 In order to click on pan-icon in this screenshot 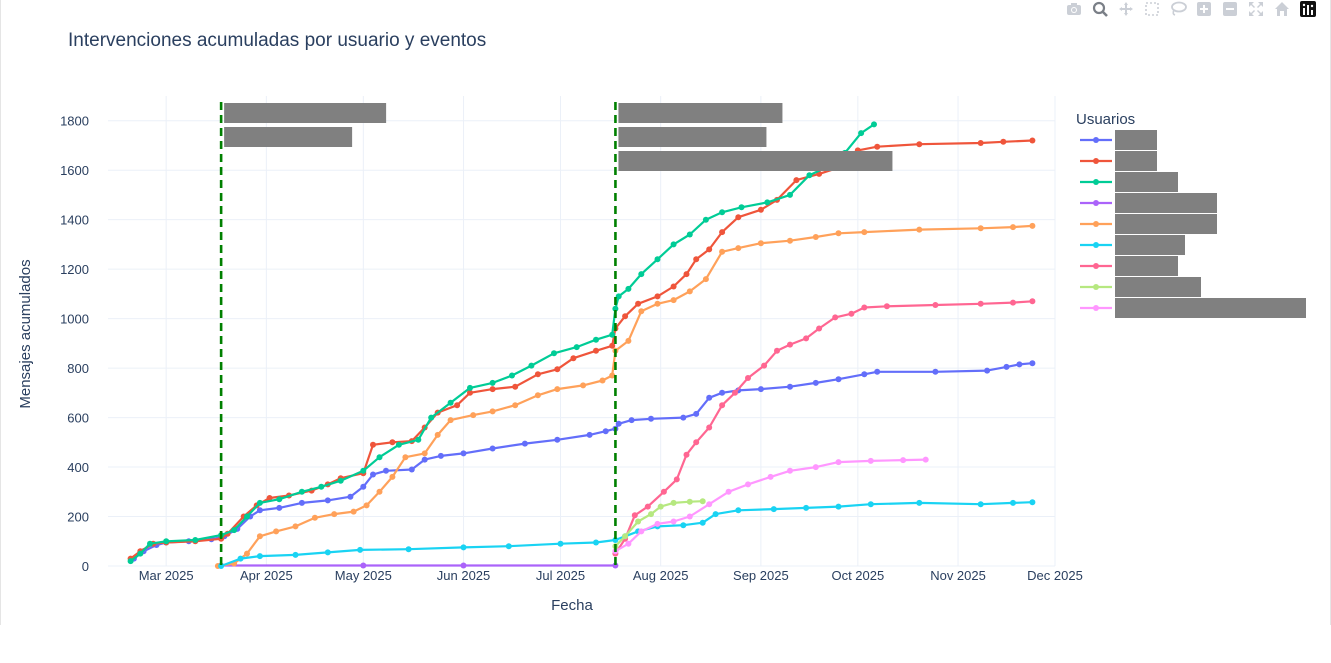, I will do `click(1126, 9)`.